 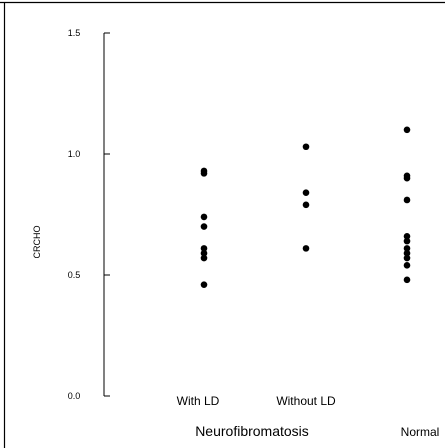 I want to click on y-axis-title: CRCHO, so click(x=37, y=242).